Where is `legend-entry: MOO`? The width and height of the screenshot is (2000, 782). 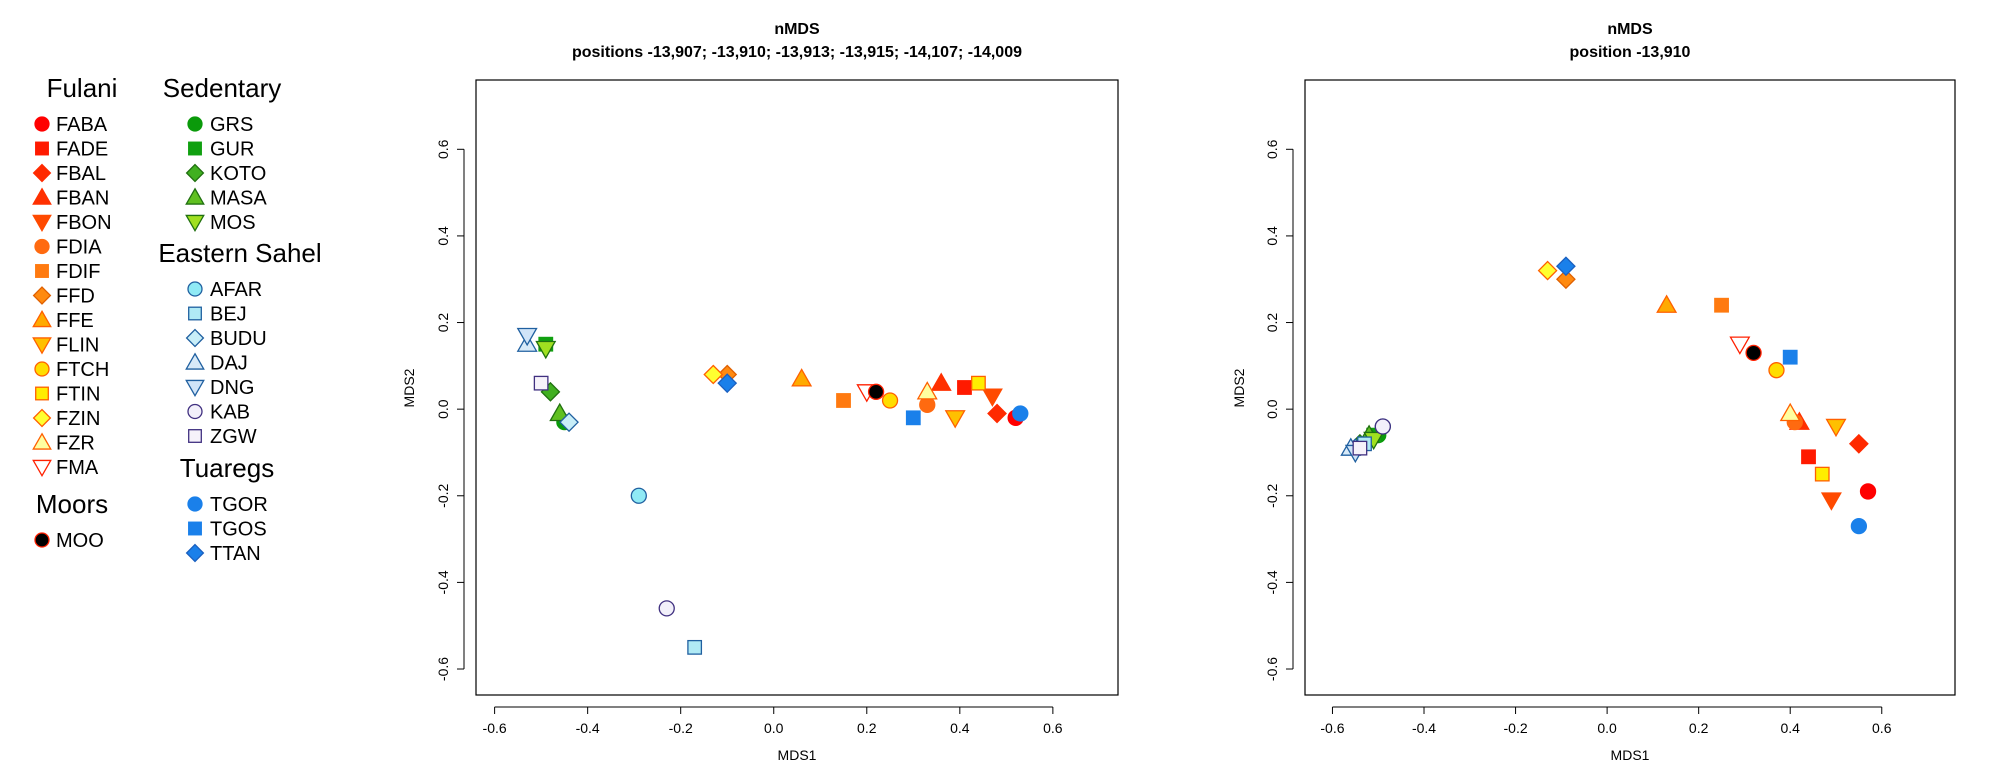 legend-entry: MOO is located at coordinates (80, 541).